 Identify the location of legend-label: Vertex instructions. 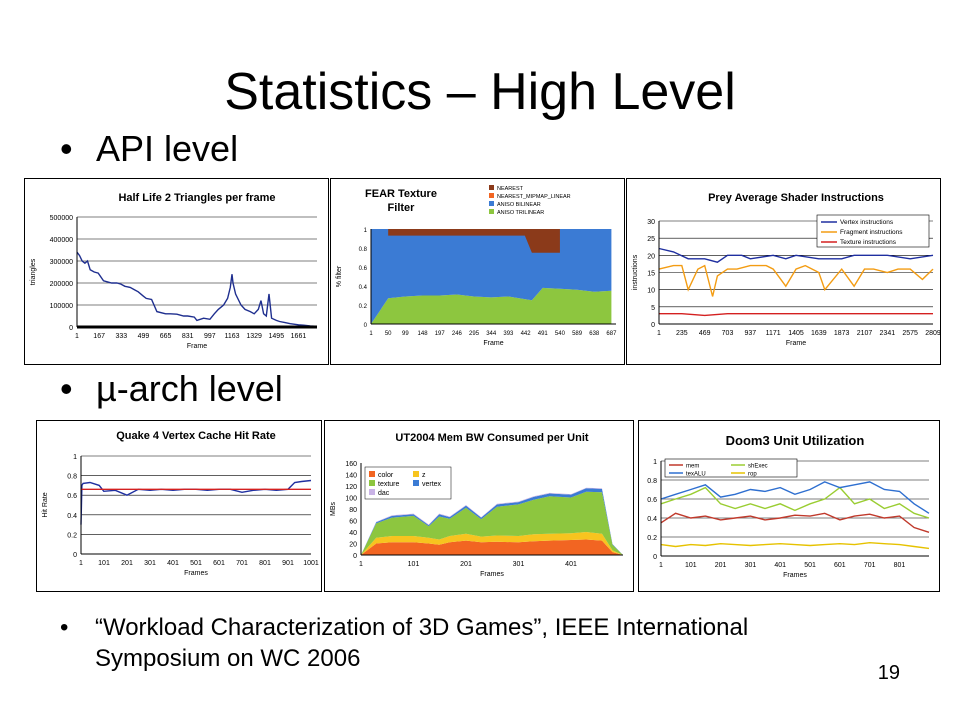
(867, 222).